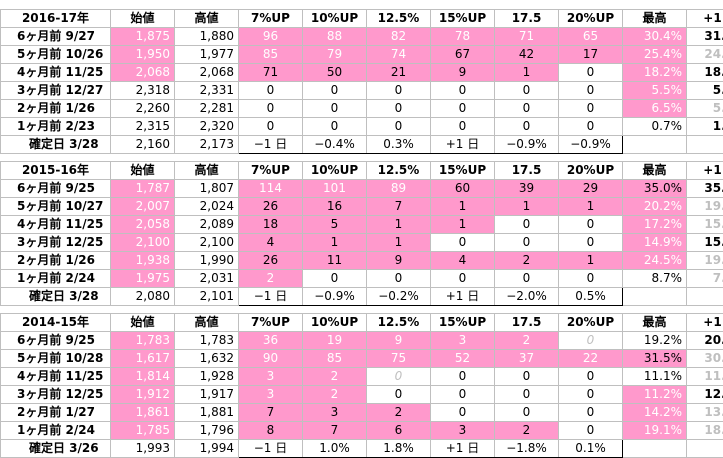  Describe the element at coordinates (655, 413) in the screenshot. I see `cell-max: 14.2%` at that location.